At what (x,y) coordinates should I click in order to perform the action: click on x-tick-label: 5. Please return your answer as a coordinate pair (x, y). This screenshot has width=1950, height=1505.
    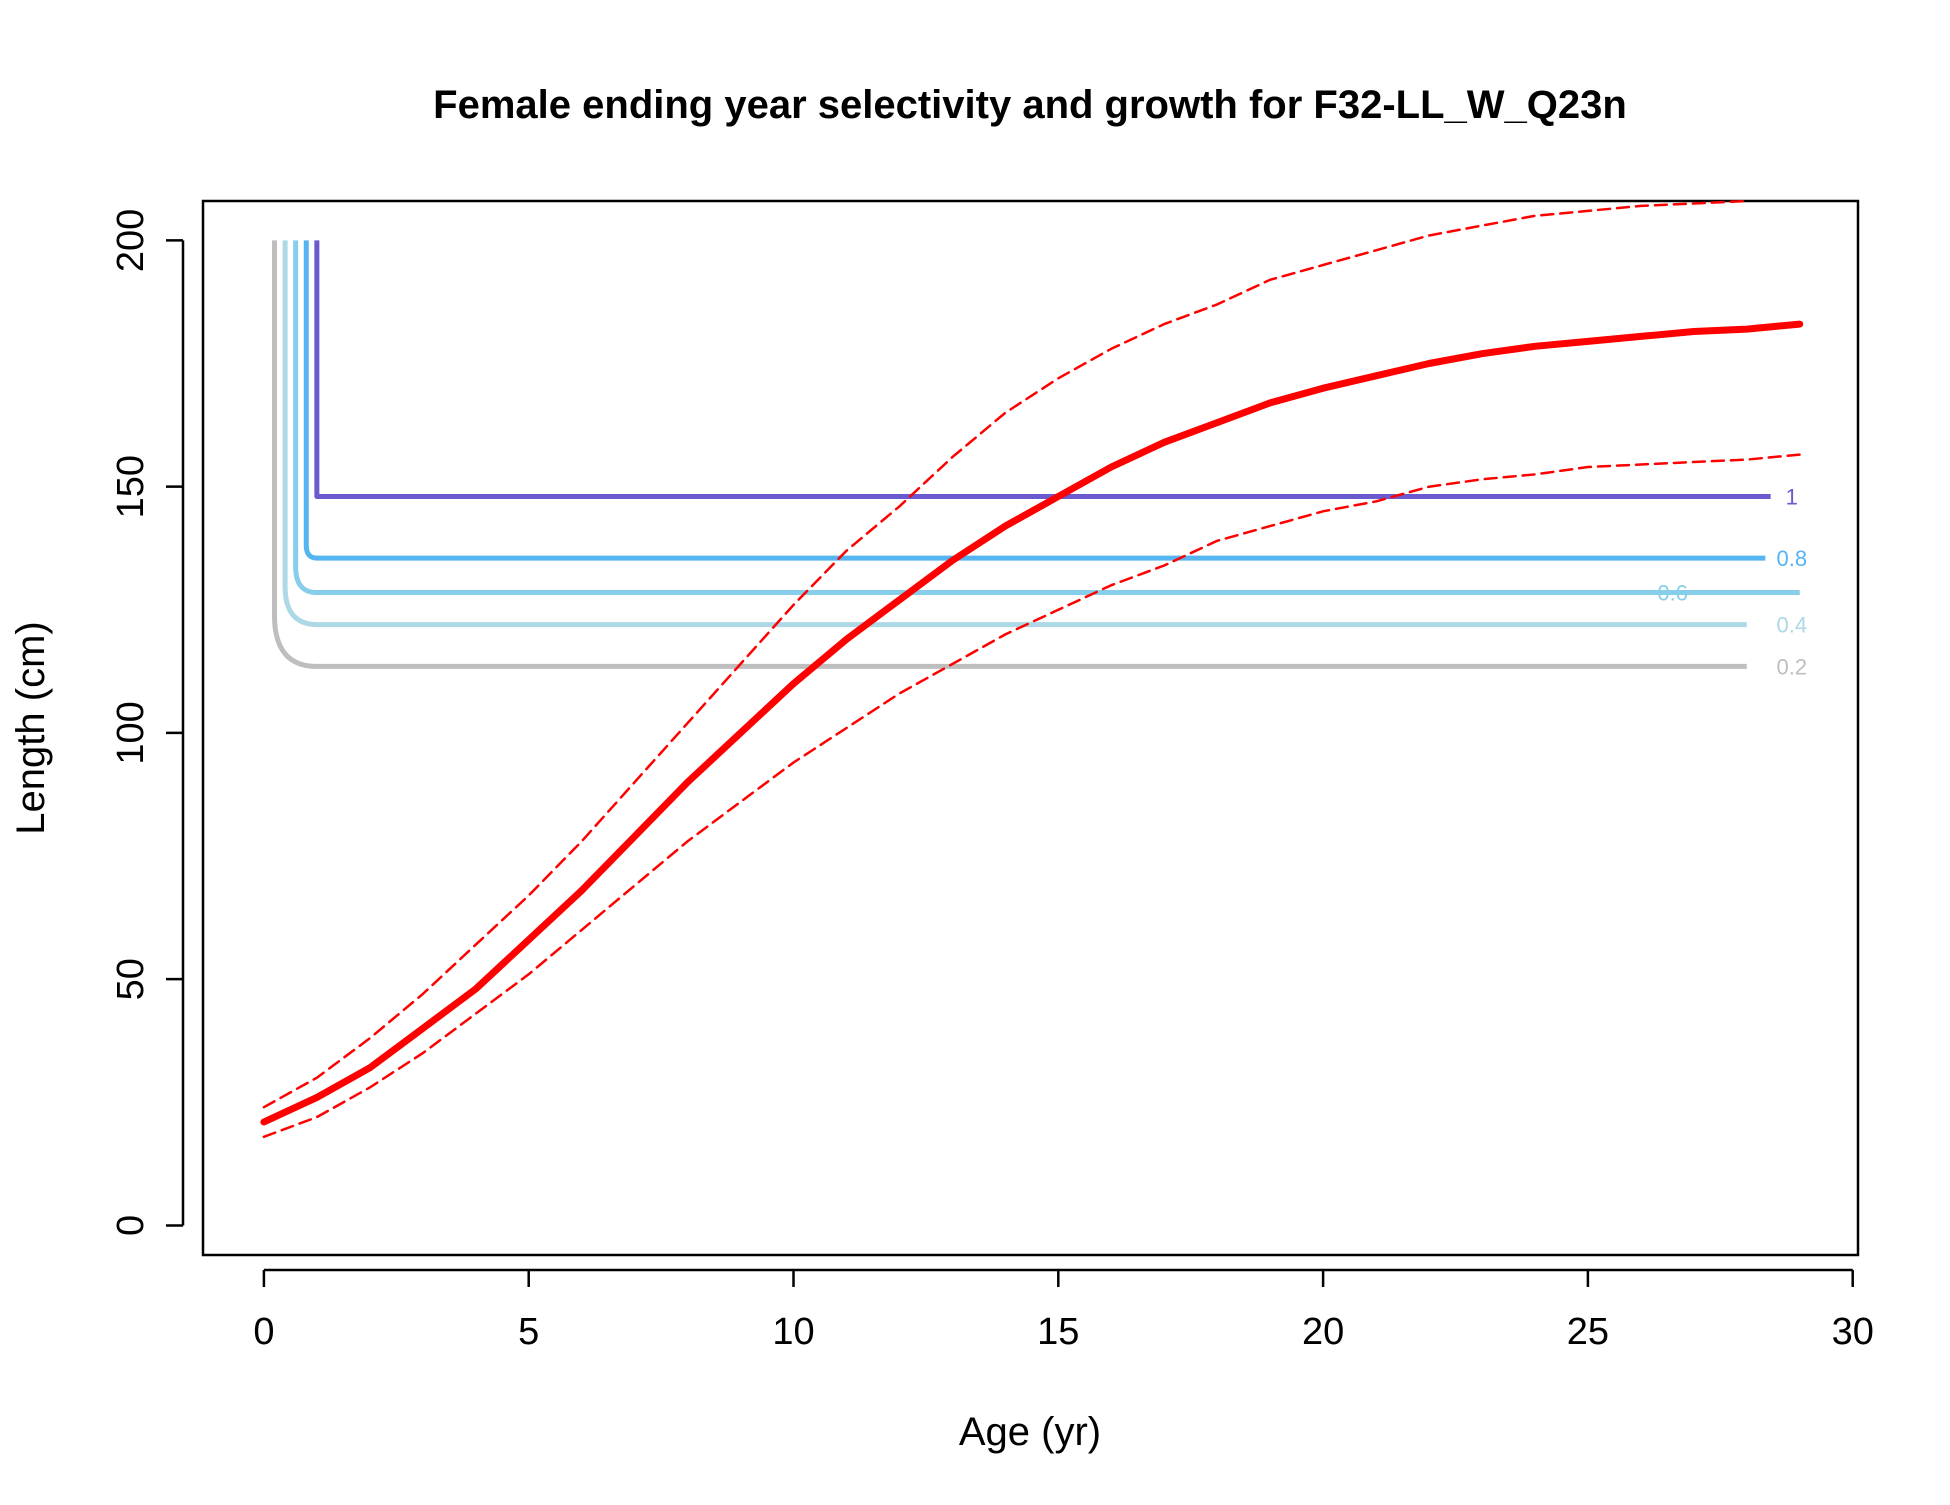
    Looking at the image, I should click on (528, 1332).